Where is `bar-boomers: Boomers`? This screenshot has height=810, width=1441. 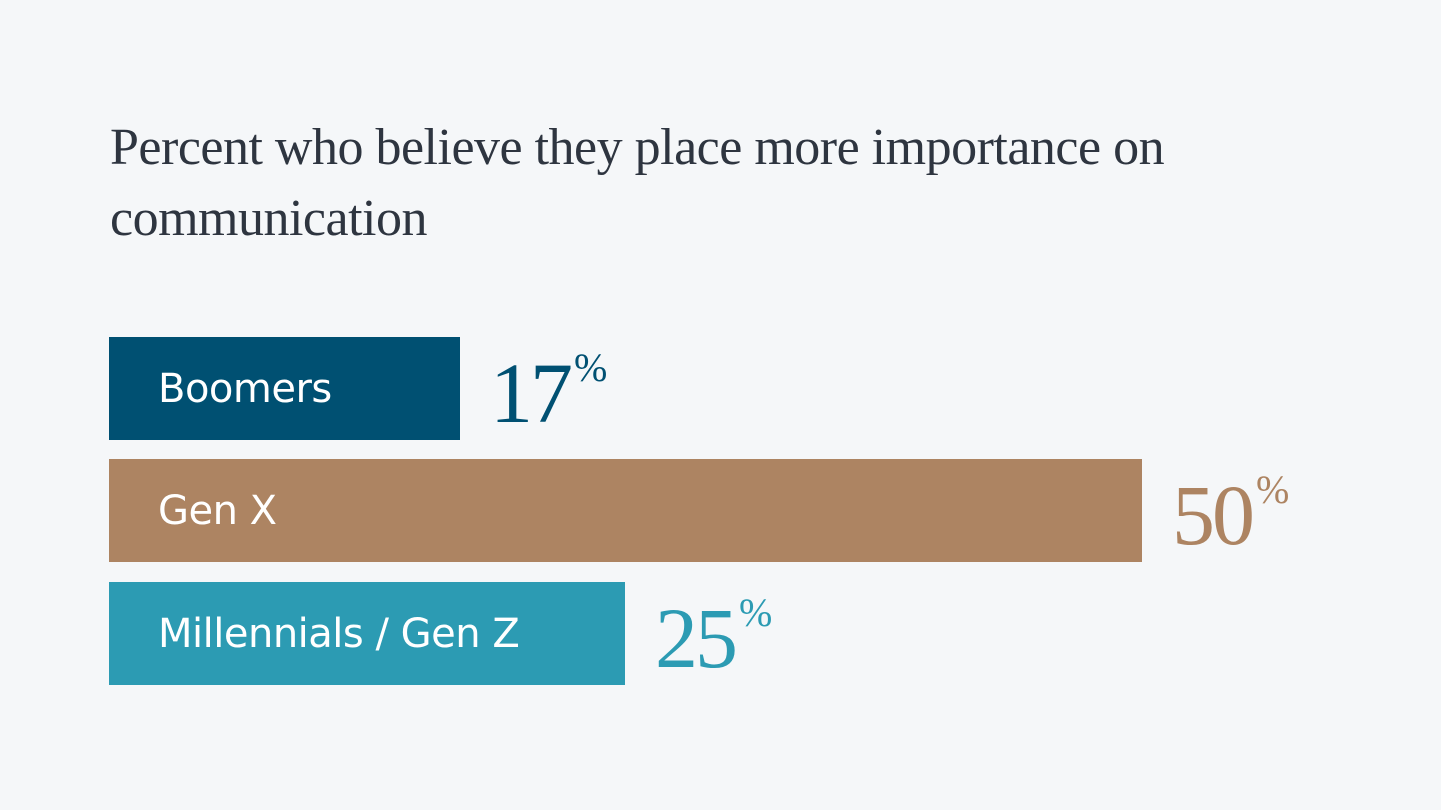 bar-boomers: Boomers is located at coordinates (284, 388).